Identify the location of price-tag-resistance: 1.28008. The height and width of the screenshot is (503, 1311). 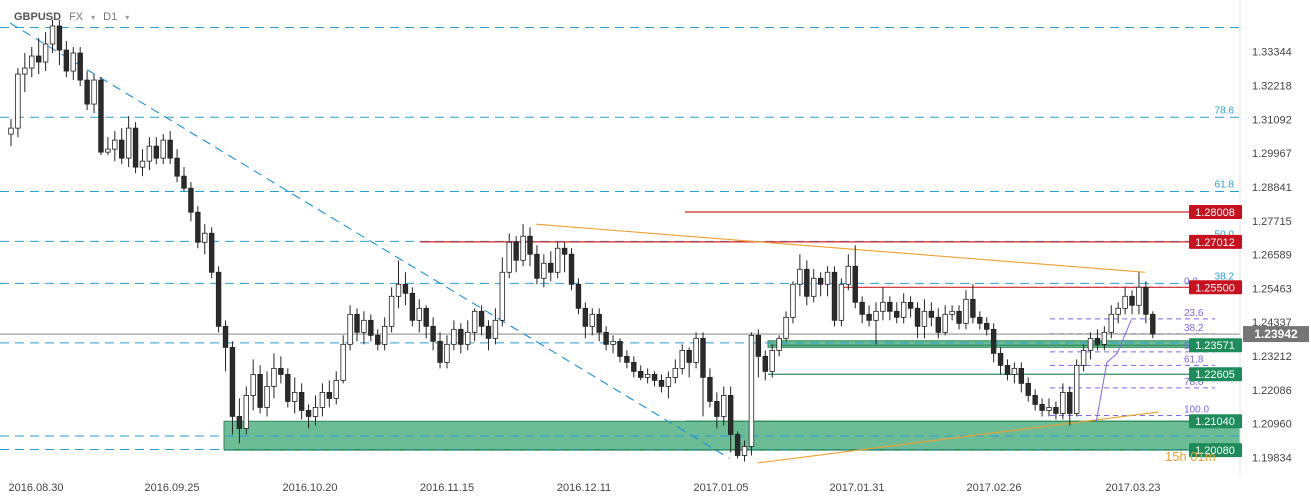
(1215, 211).